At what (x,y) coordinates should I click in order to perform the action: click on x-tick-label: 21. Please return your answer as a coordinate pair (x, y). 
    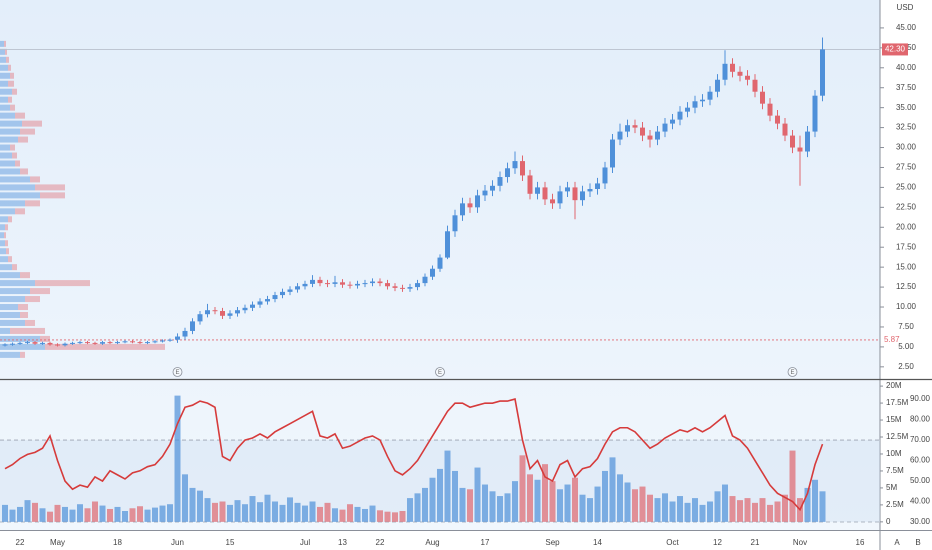
    Looking at the image, I should click on (755, 542).